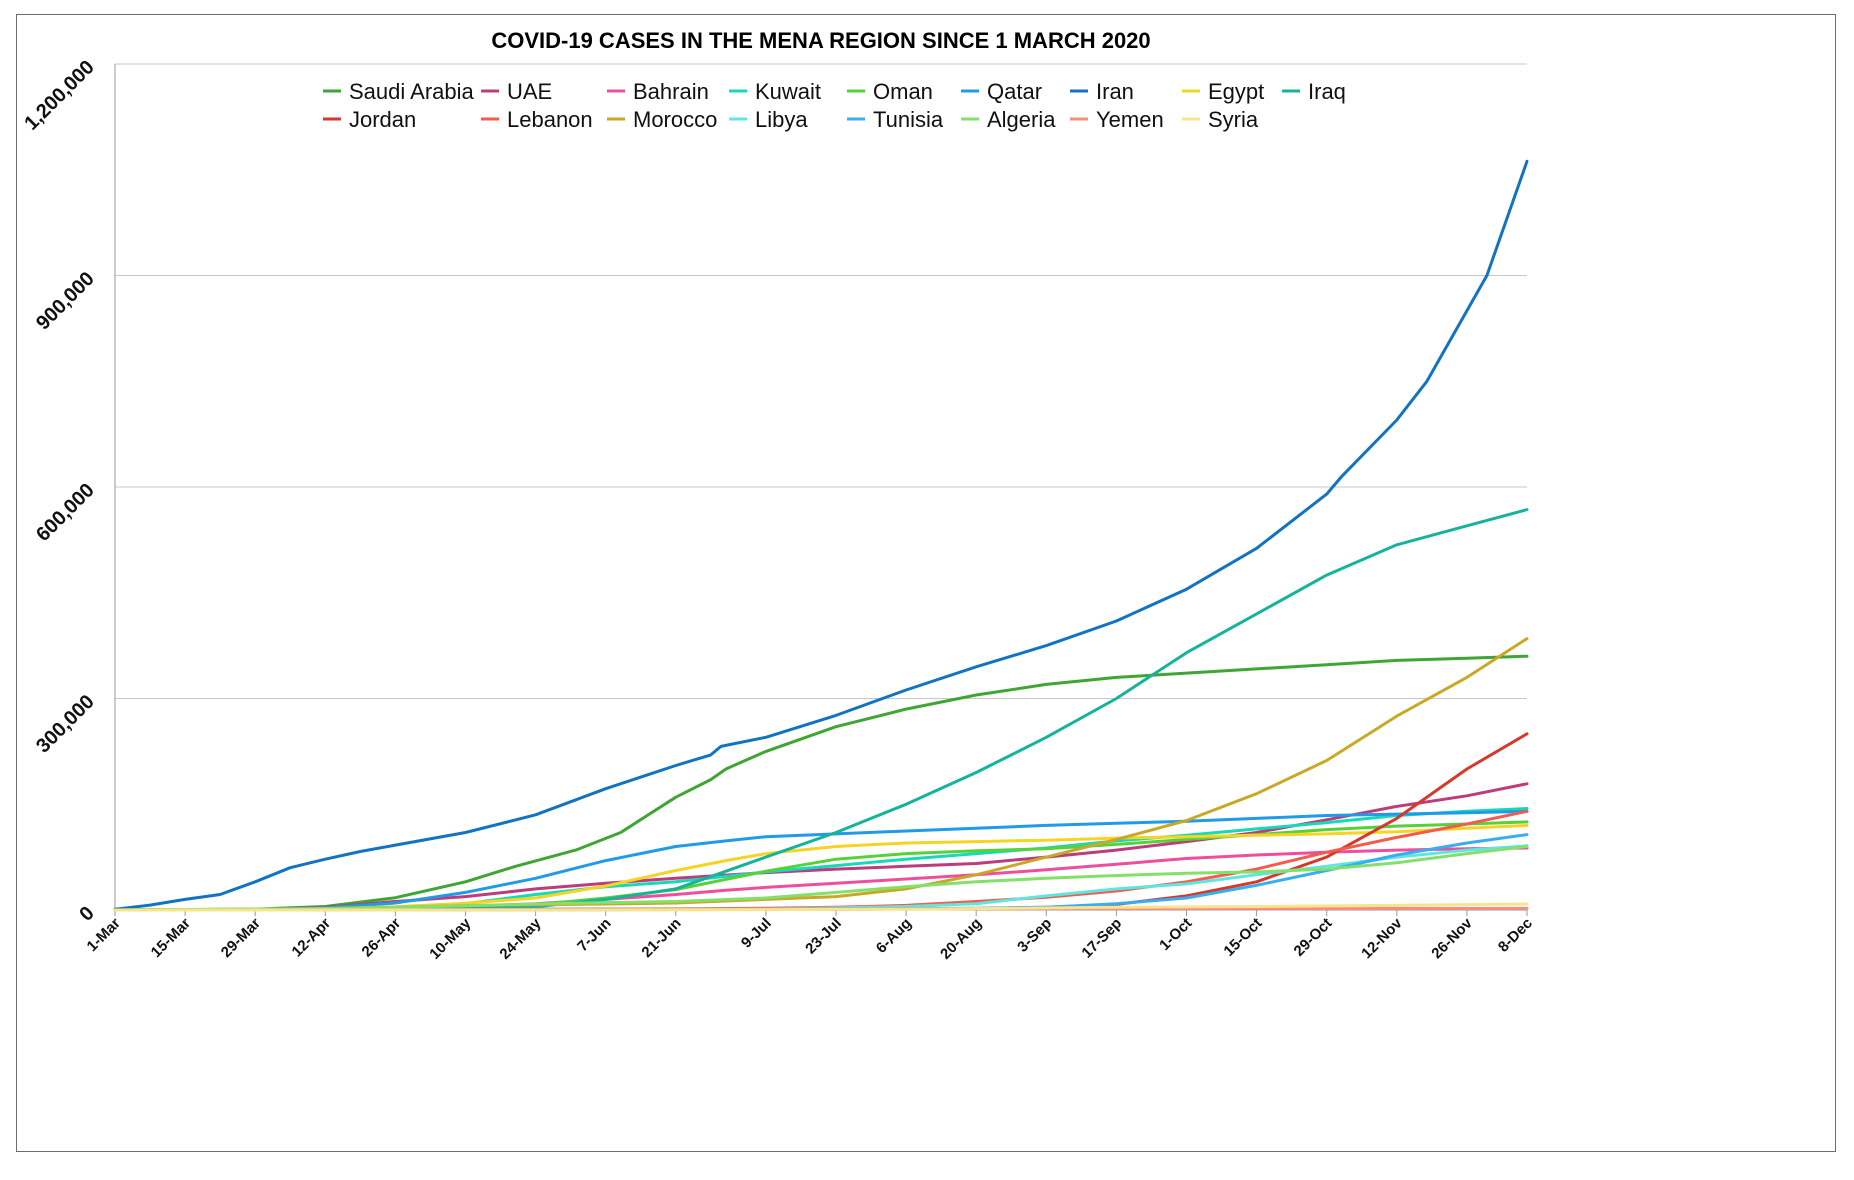  What do you see at coordinates (908, 119) in the screenshot?
I see `legend-label: Tunisia` at bounding box center [908, 119].